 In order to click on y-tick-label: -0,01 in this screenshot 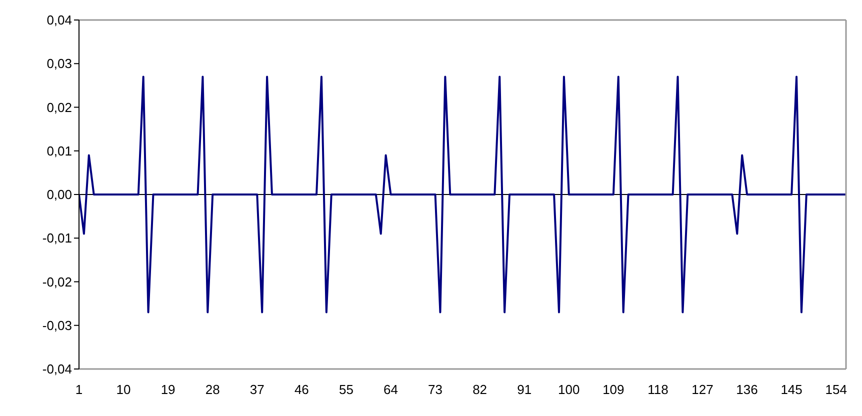, I will do `click(57, 238)`.